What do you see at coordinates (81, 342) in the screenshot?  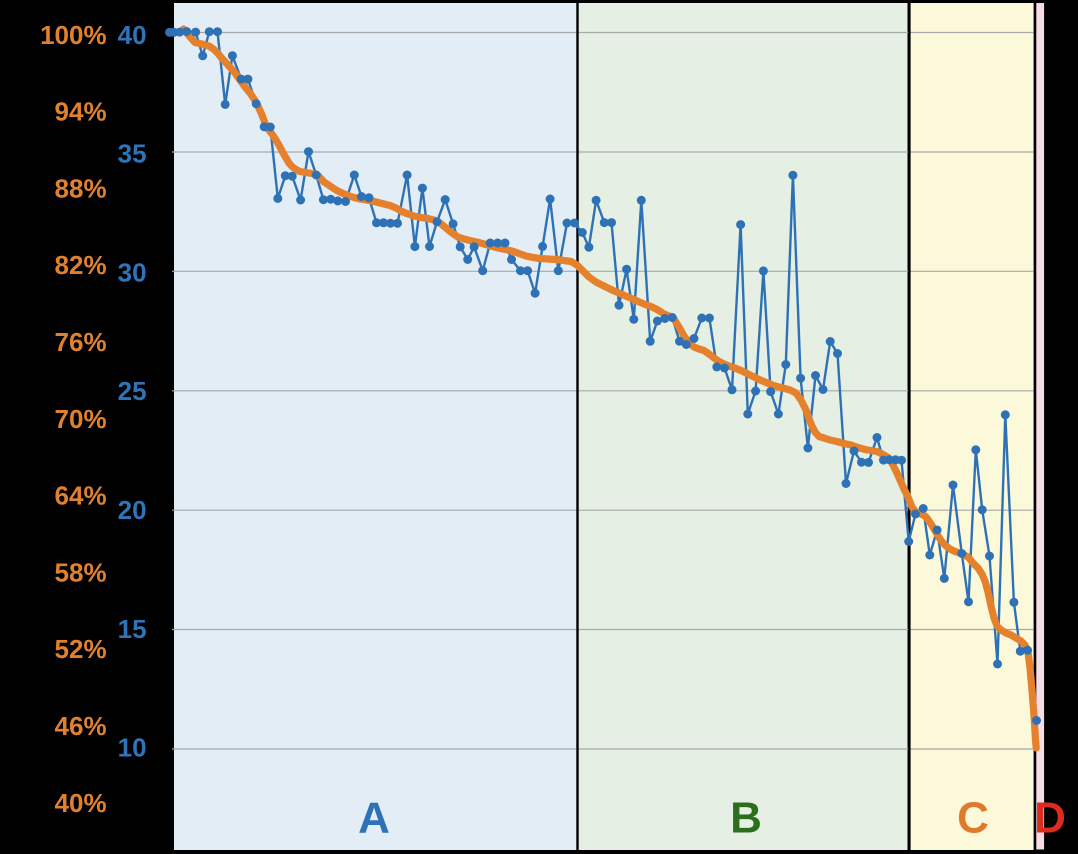 I see `svg-text: 76%` at bounding box center [81, 342].